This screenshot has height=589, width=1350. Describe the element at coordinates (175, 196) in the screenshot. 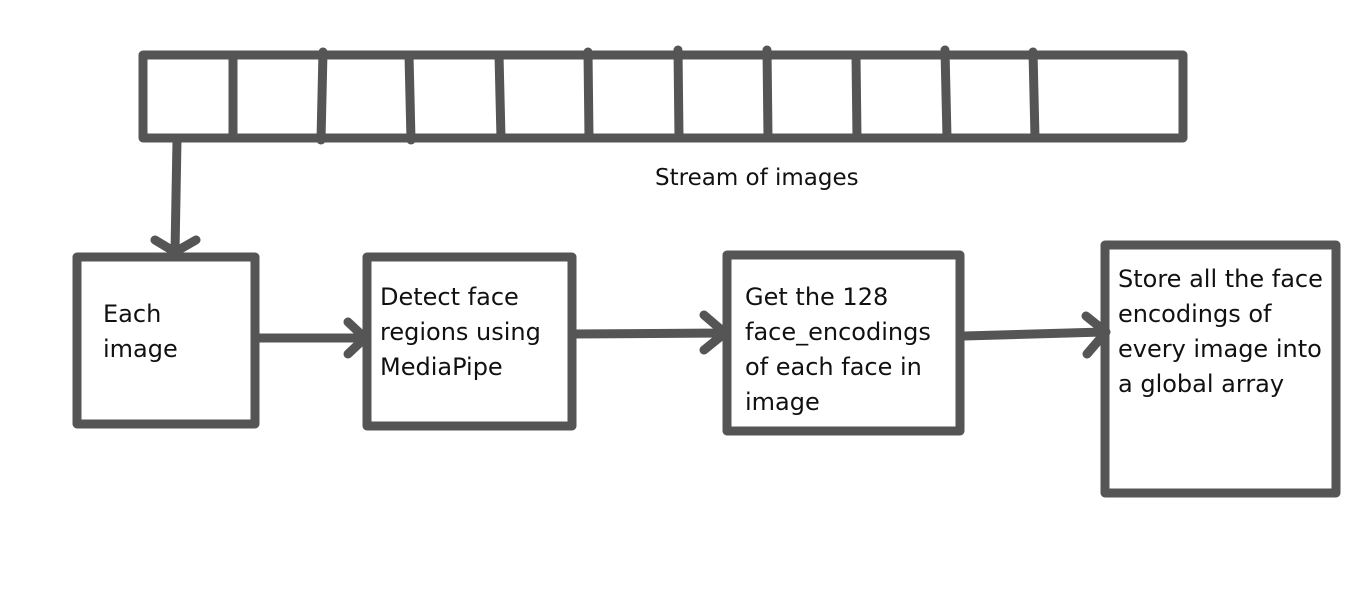

I see `arrow-stream-to-each-image` at that location.